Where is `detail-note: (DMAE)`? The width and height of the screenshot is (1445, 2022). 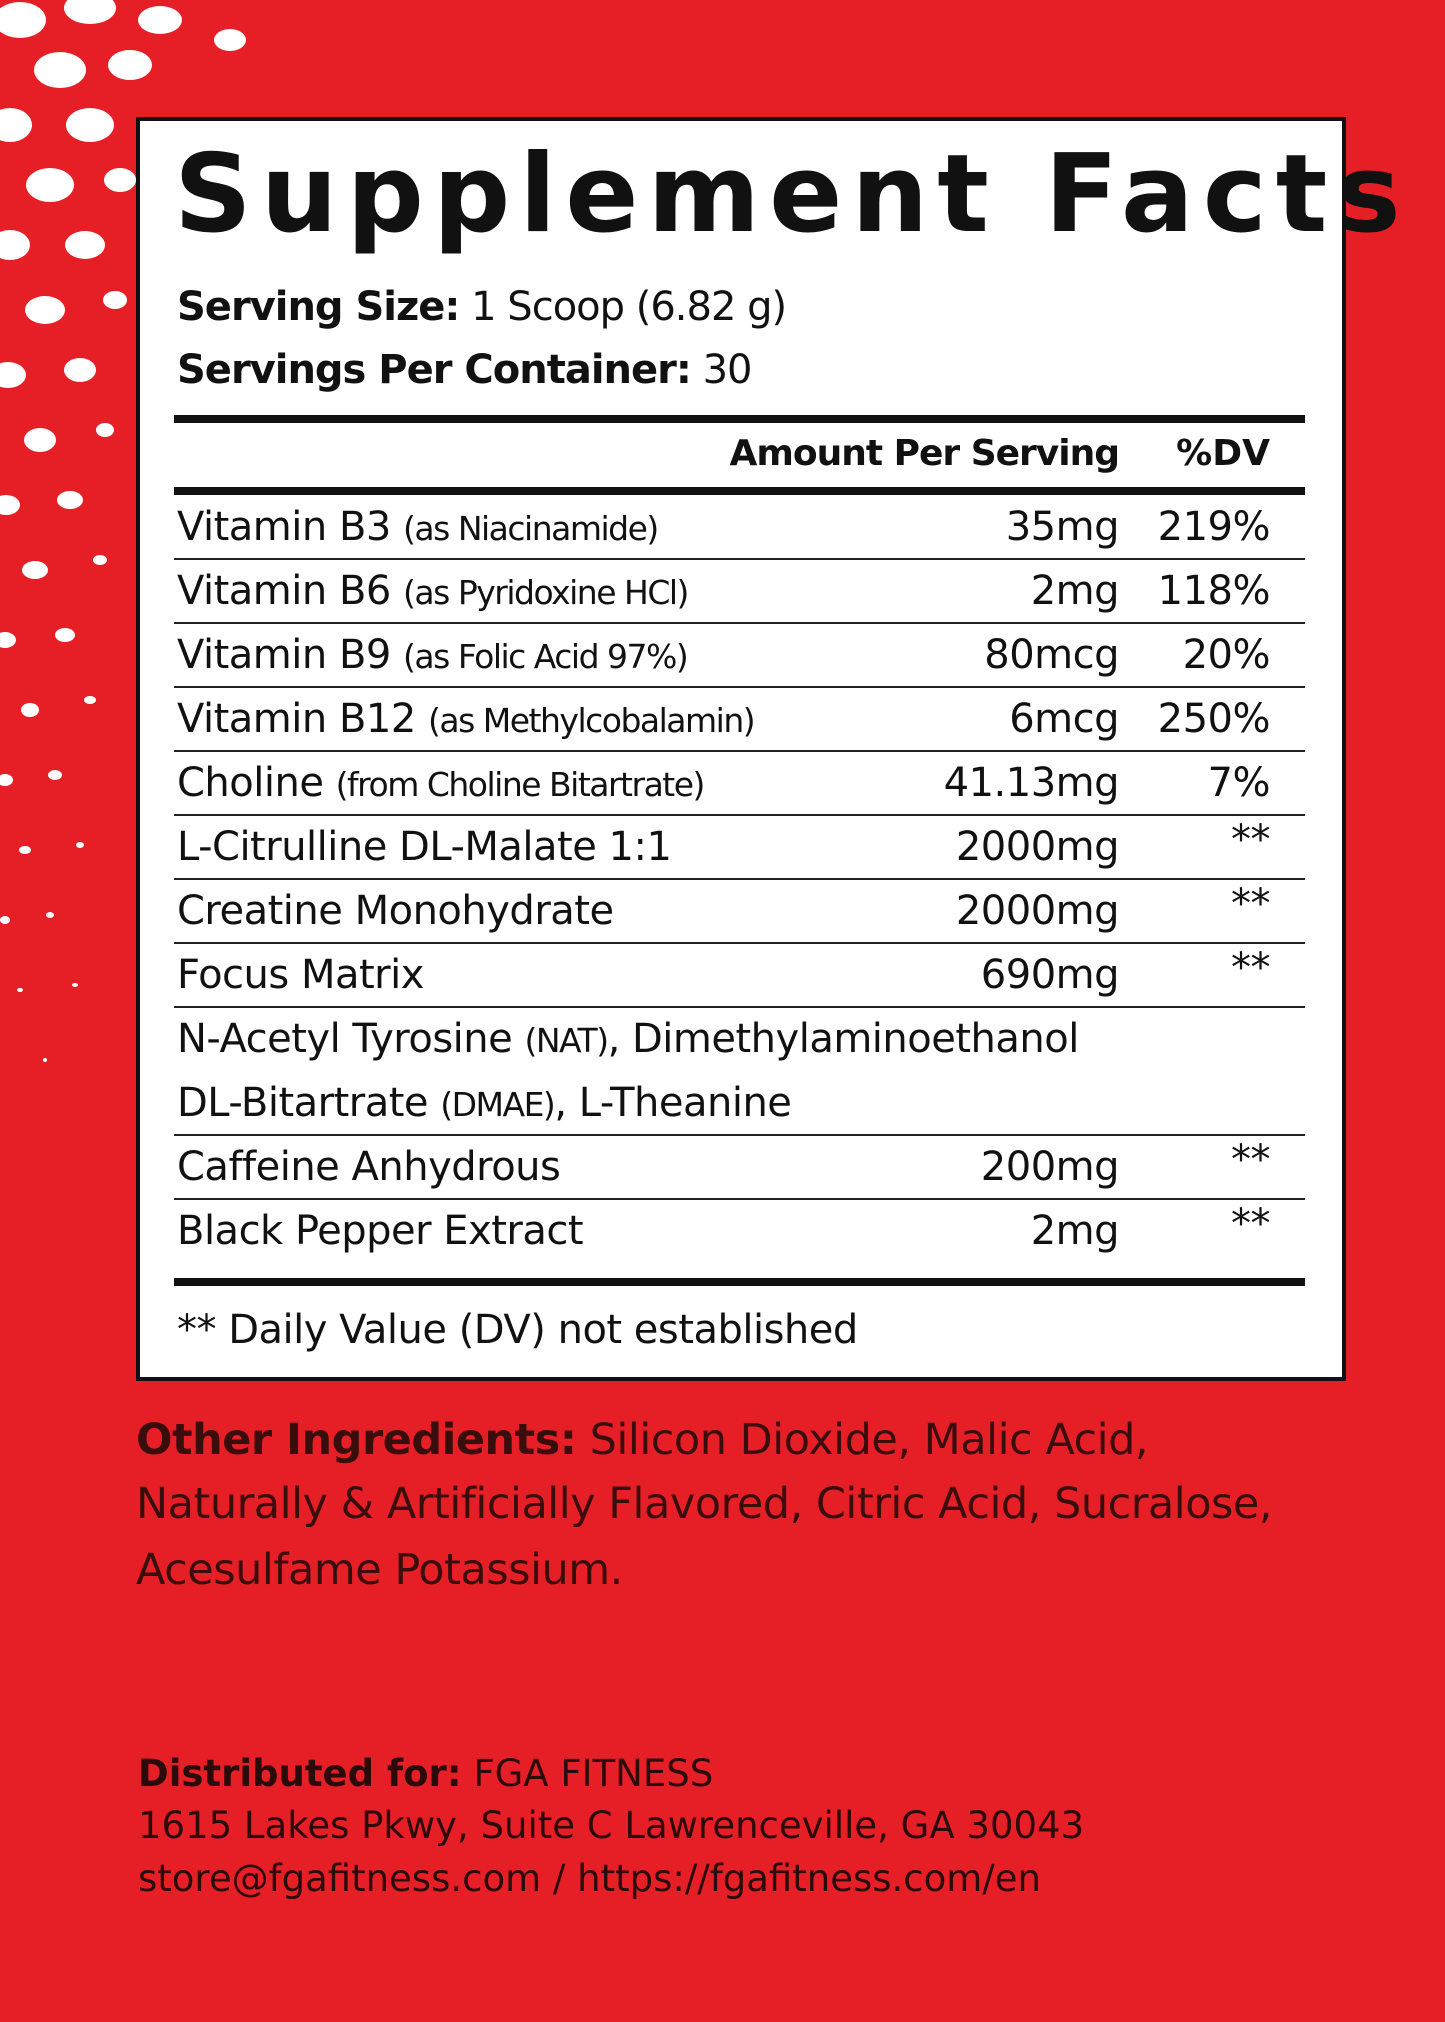 detail-note: (DMAE) is located at coordinates (498, 1104).